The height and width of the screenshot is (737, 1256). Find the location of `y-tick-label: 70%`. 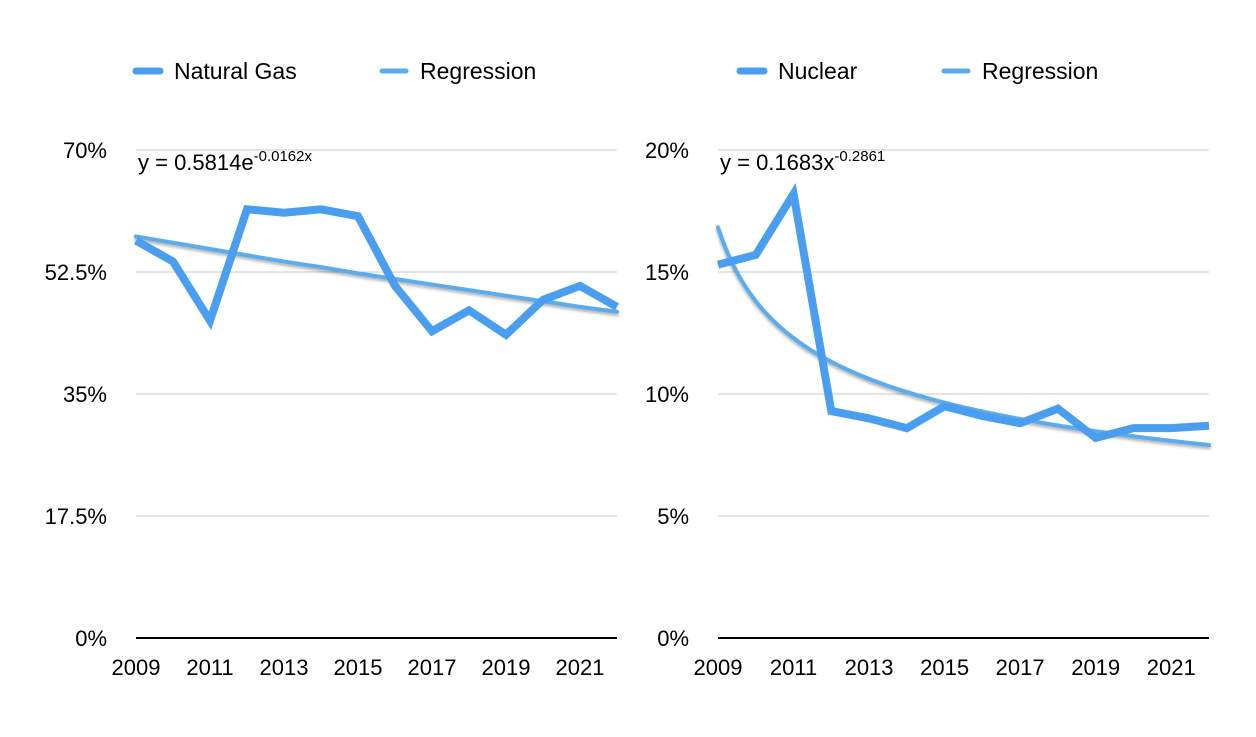

y-tick-label: 70% is located at coordinates (85, 150).